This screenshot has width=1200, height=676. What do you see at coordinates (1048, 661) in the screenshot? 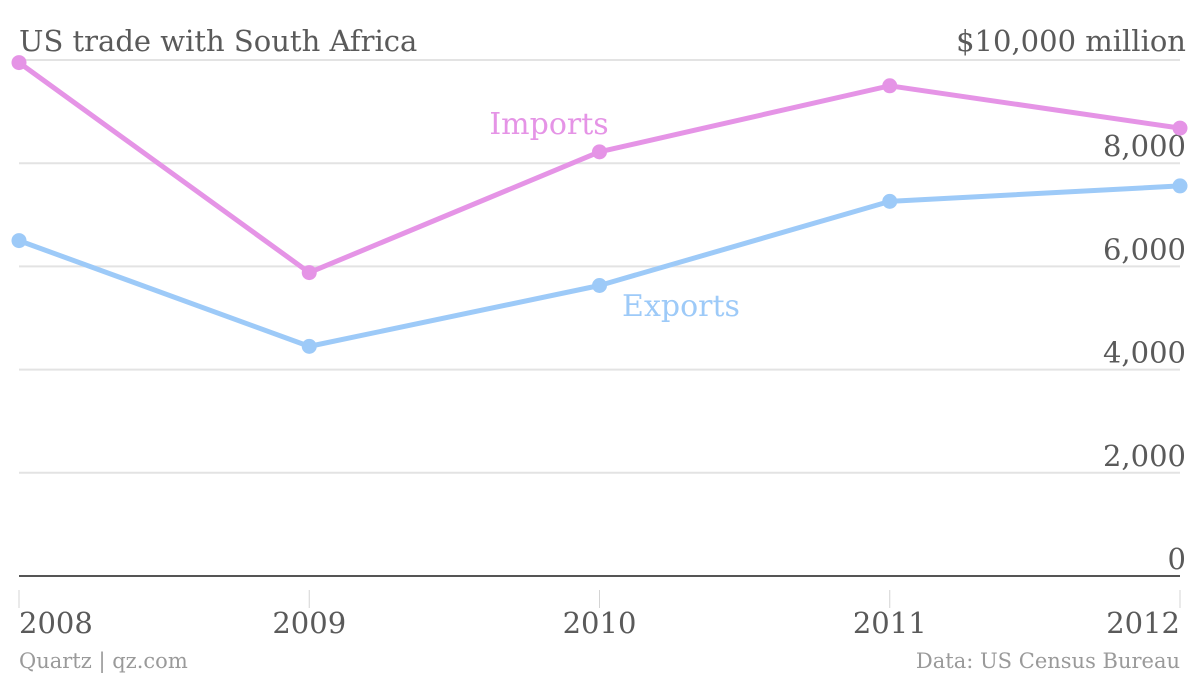
I see `footer-data-credit: Data: US Census Bureau` at bounding box center [1048, 661].